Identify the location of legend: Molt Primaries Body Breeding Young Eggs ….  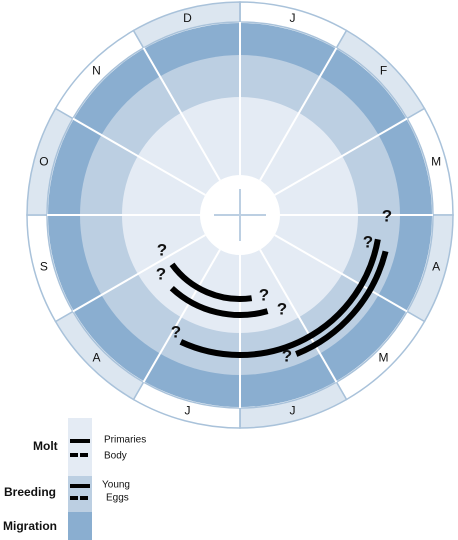
(74, 479).